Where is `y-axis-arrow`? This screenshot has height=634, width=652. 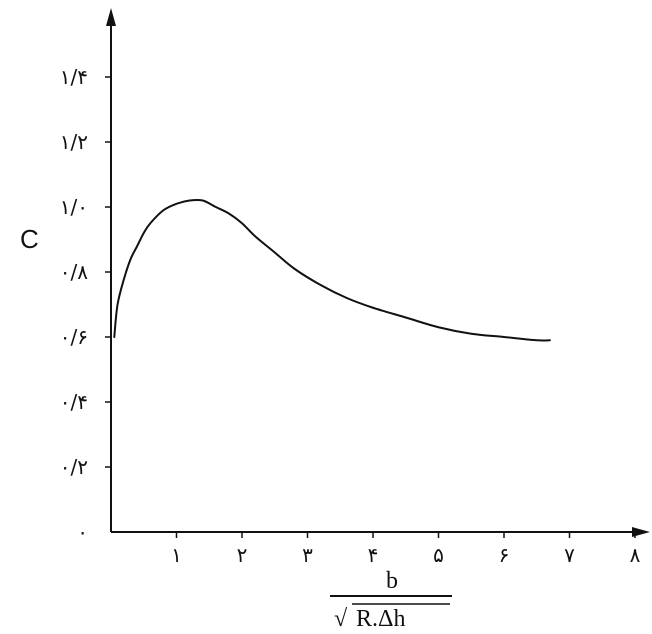 y-axis-arrow is located at coordinates (111, 17).